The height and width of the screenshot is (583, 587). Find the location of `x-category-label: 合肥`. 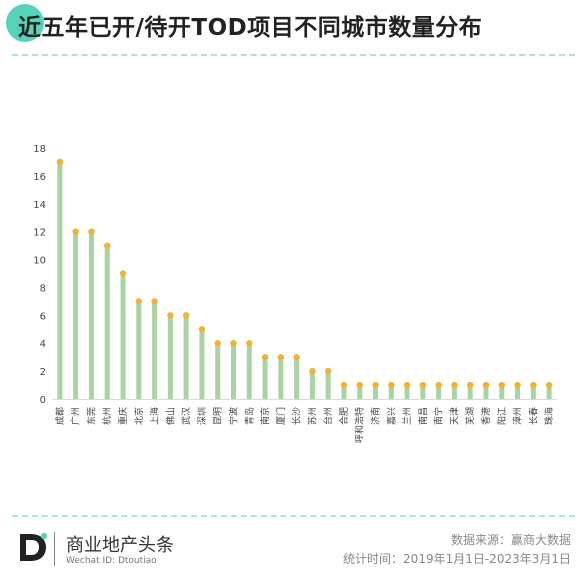

x-category-label: 合肥 is located at coordinates (344, 416).